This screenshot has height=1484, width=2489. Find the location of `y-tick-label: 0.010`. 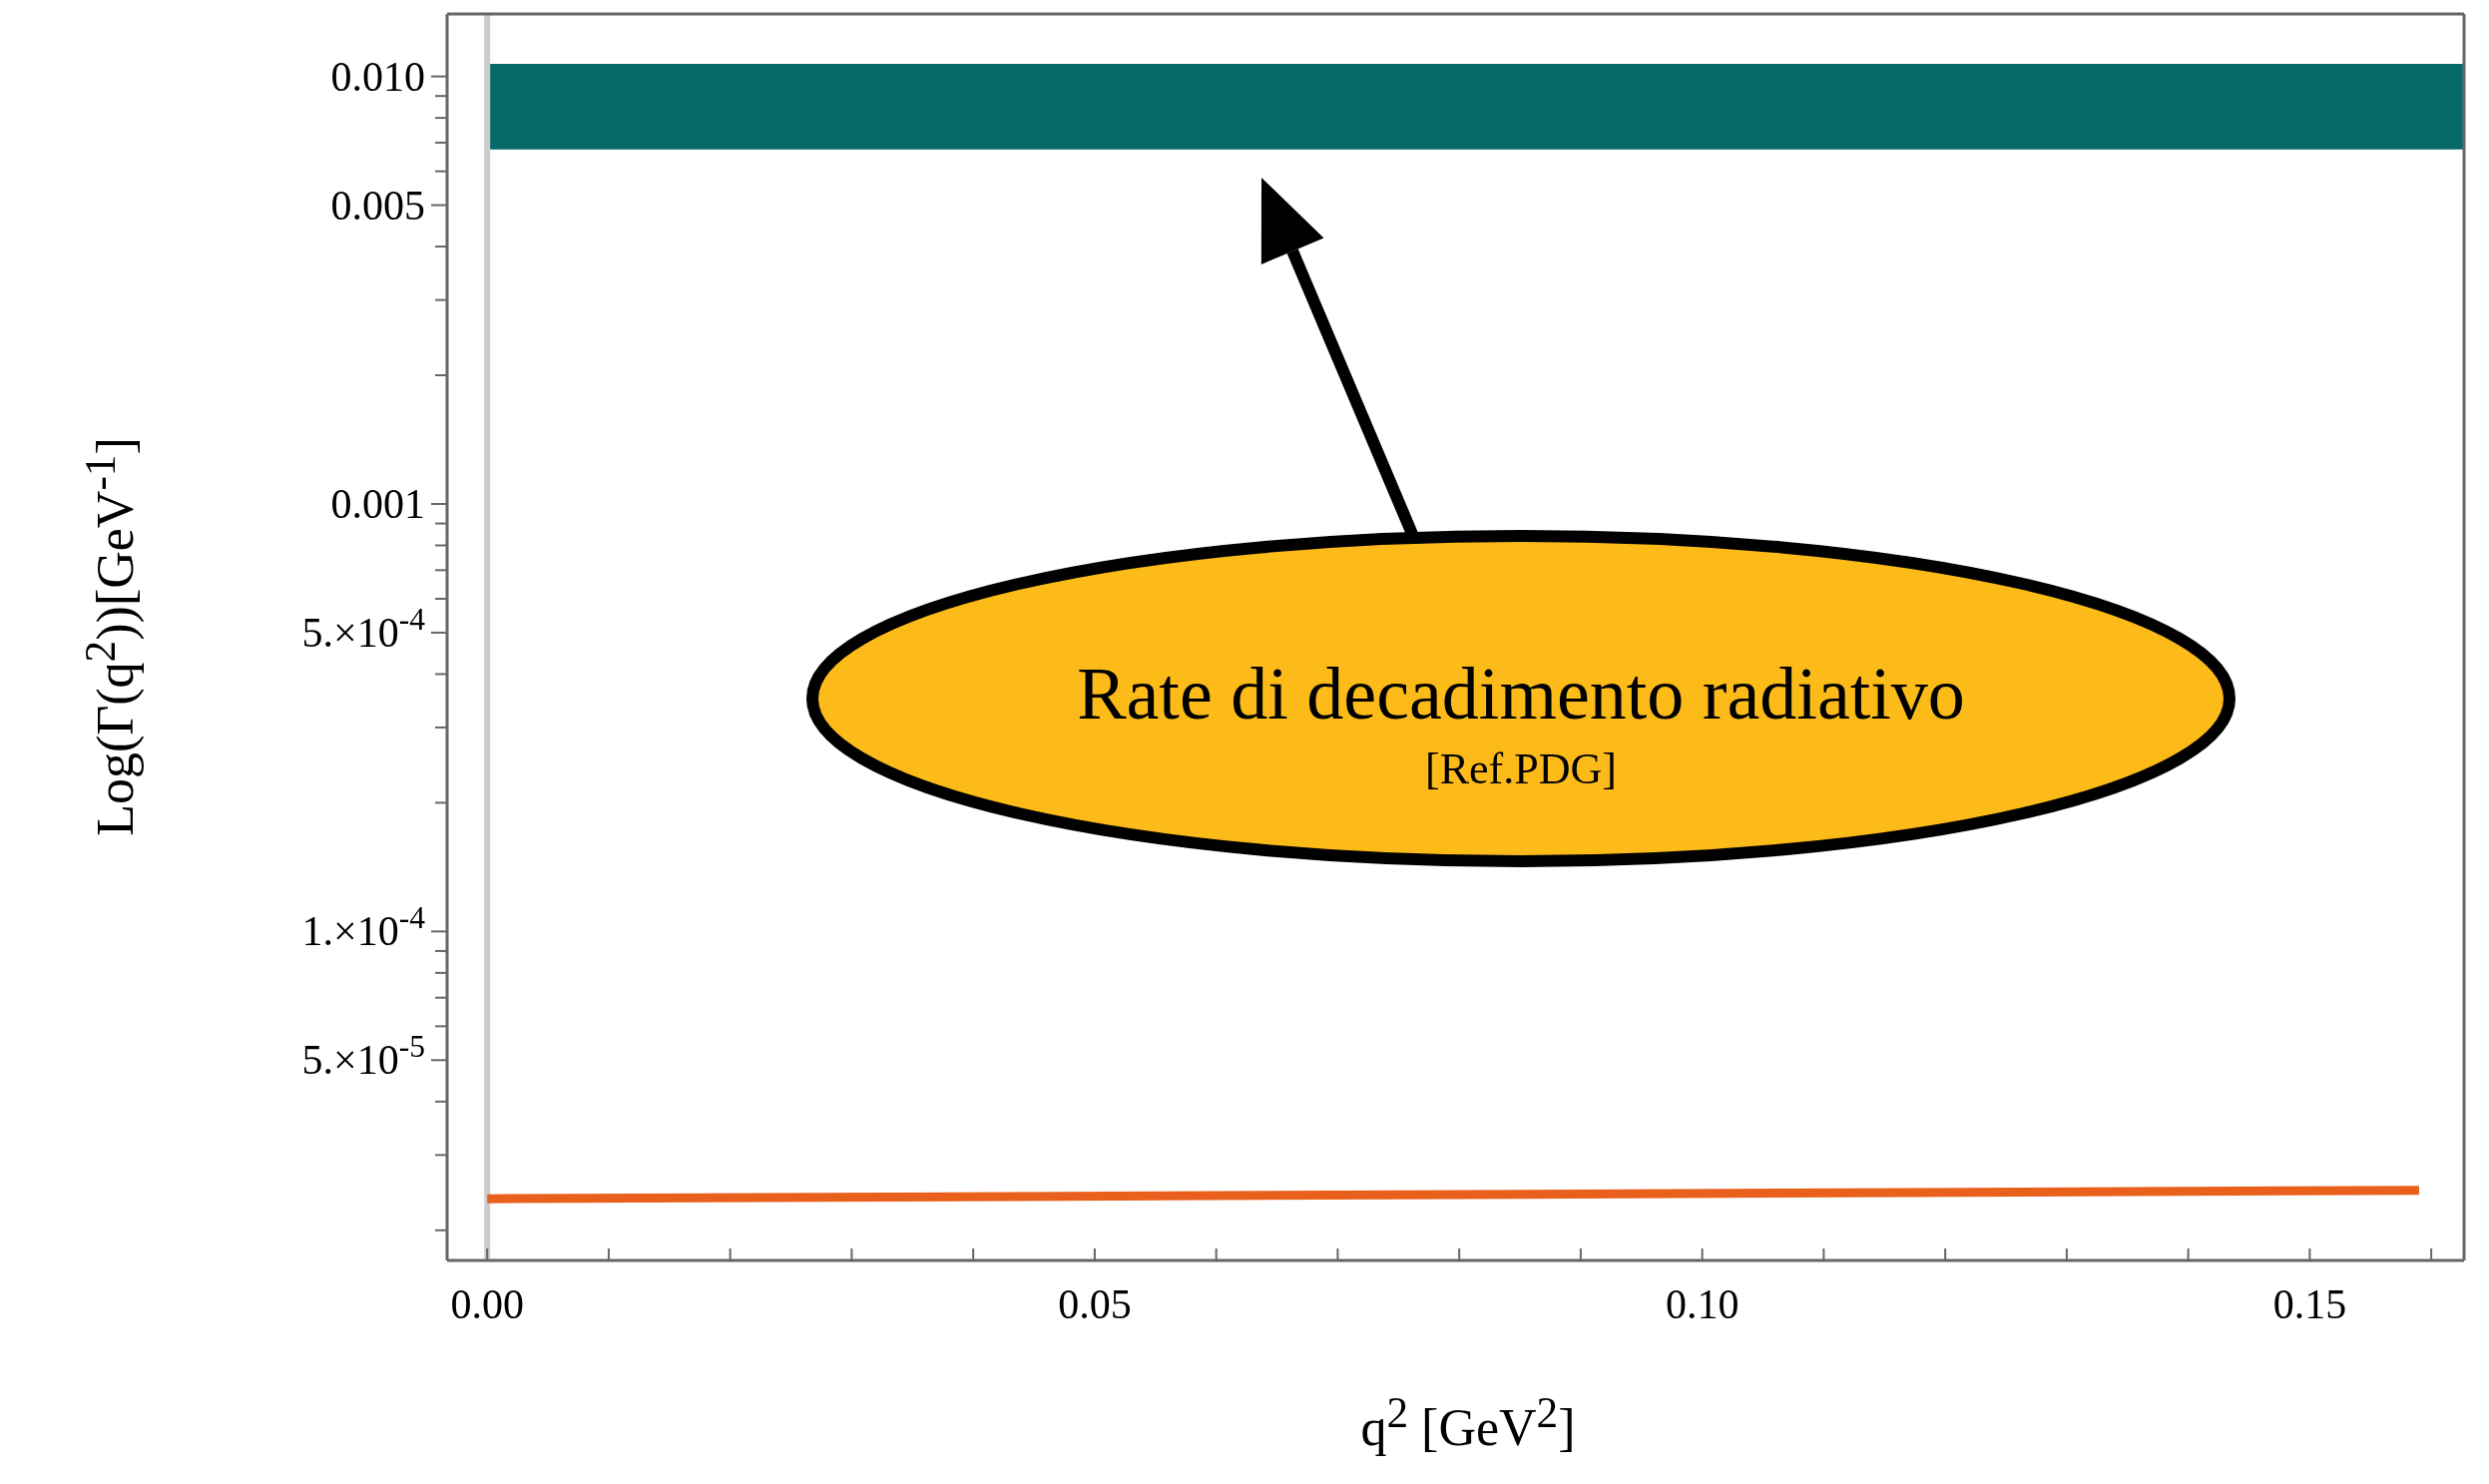

y-tick-label: 0.010 is located at coordinates (378, 76).